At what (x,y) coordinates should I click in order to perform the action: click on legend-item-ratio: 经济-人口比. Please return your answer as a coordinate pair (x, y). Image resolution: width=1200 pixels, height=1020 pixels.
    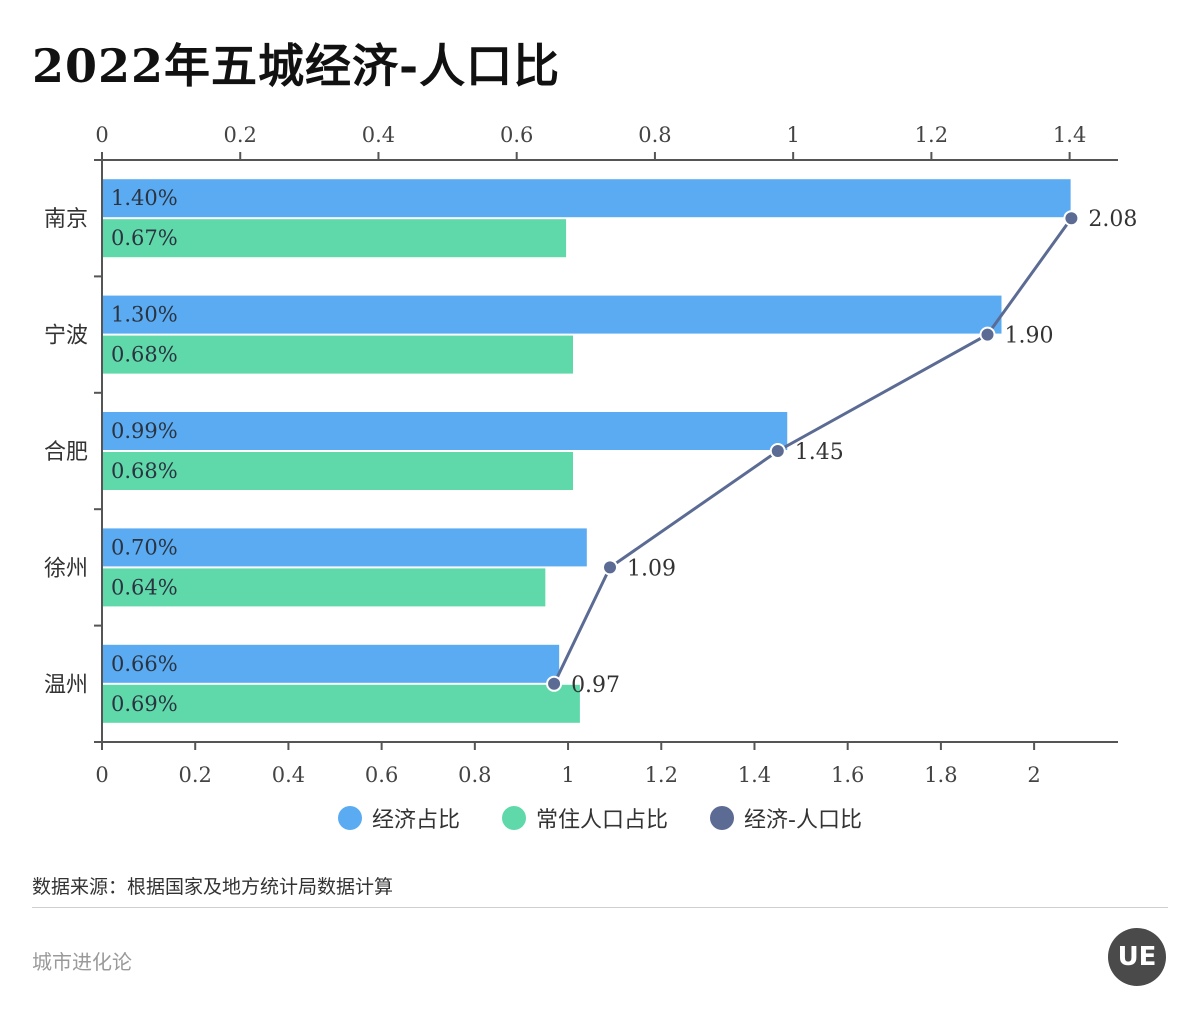
    Looking at the image, I should click on (786, 818).